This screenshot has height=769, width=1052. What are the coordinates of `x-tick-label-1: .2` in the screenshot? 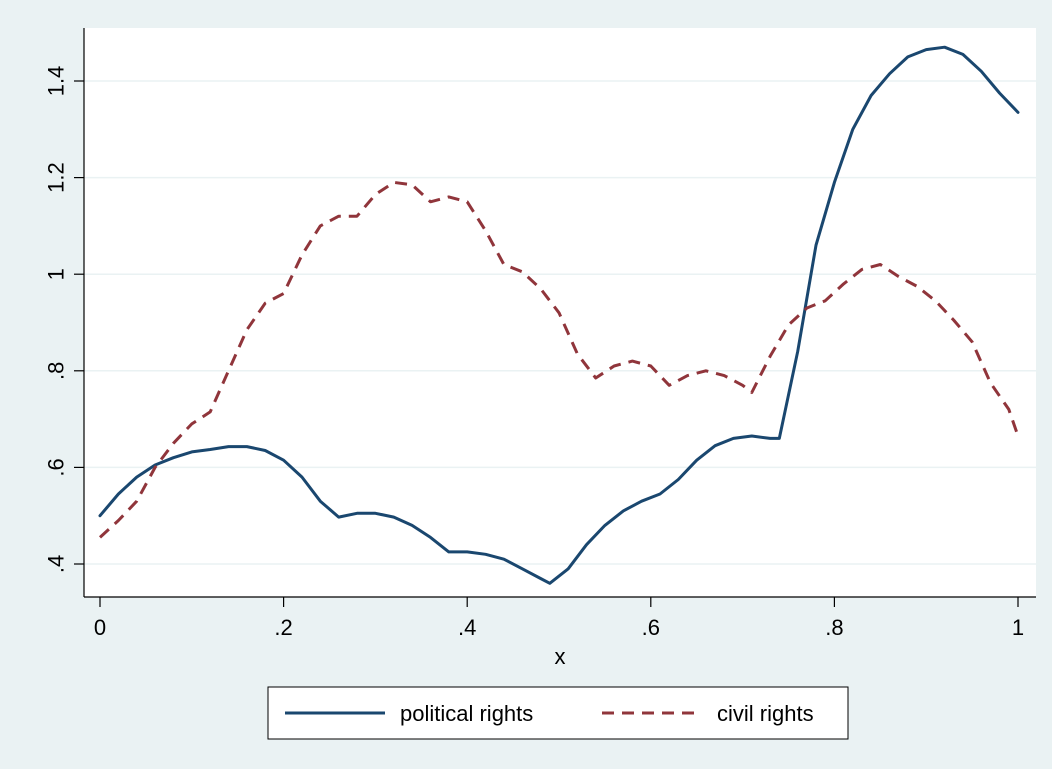 It's located at (283, 627).